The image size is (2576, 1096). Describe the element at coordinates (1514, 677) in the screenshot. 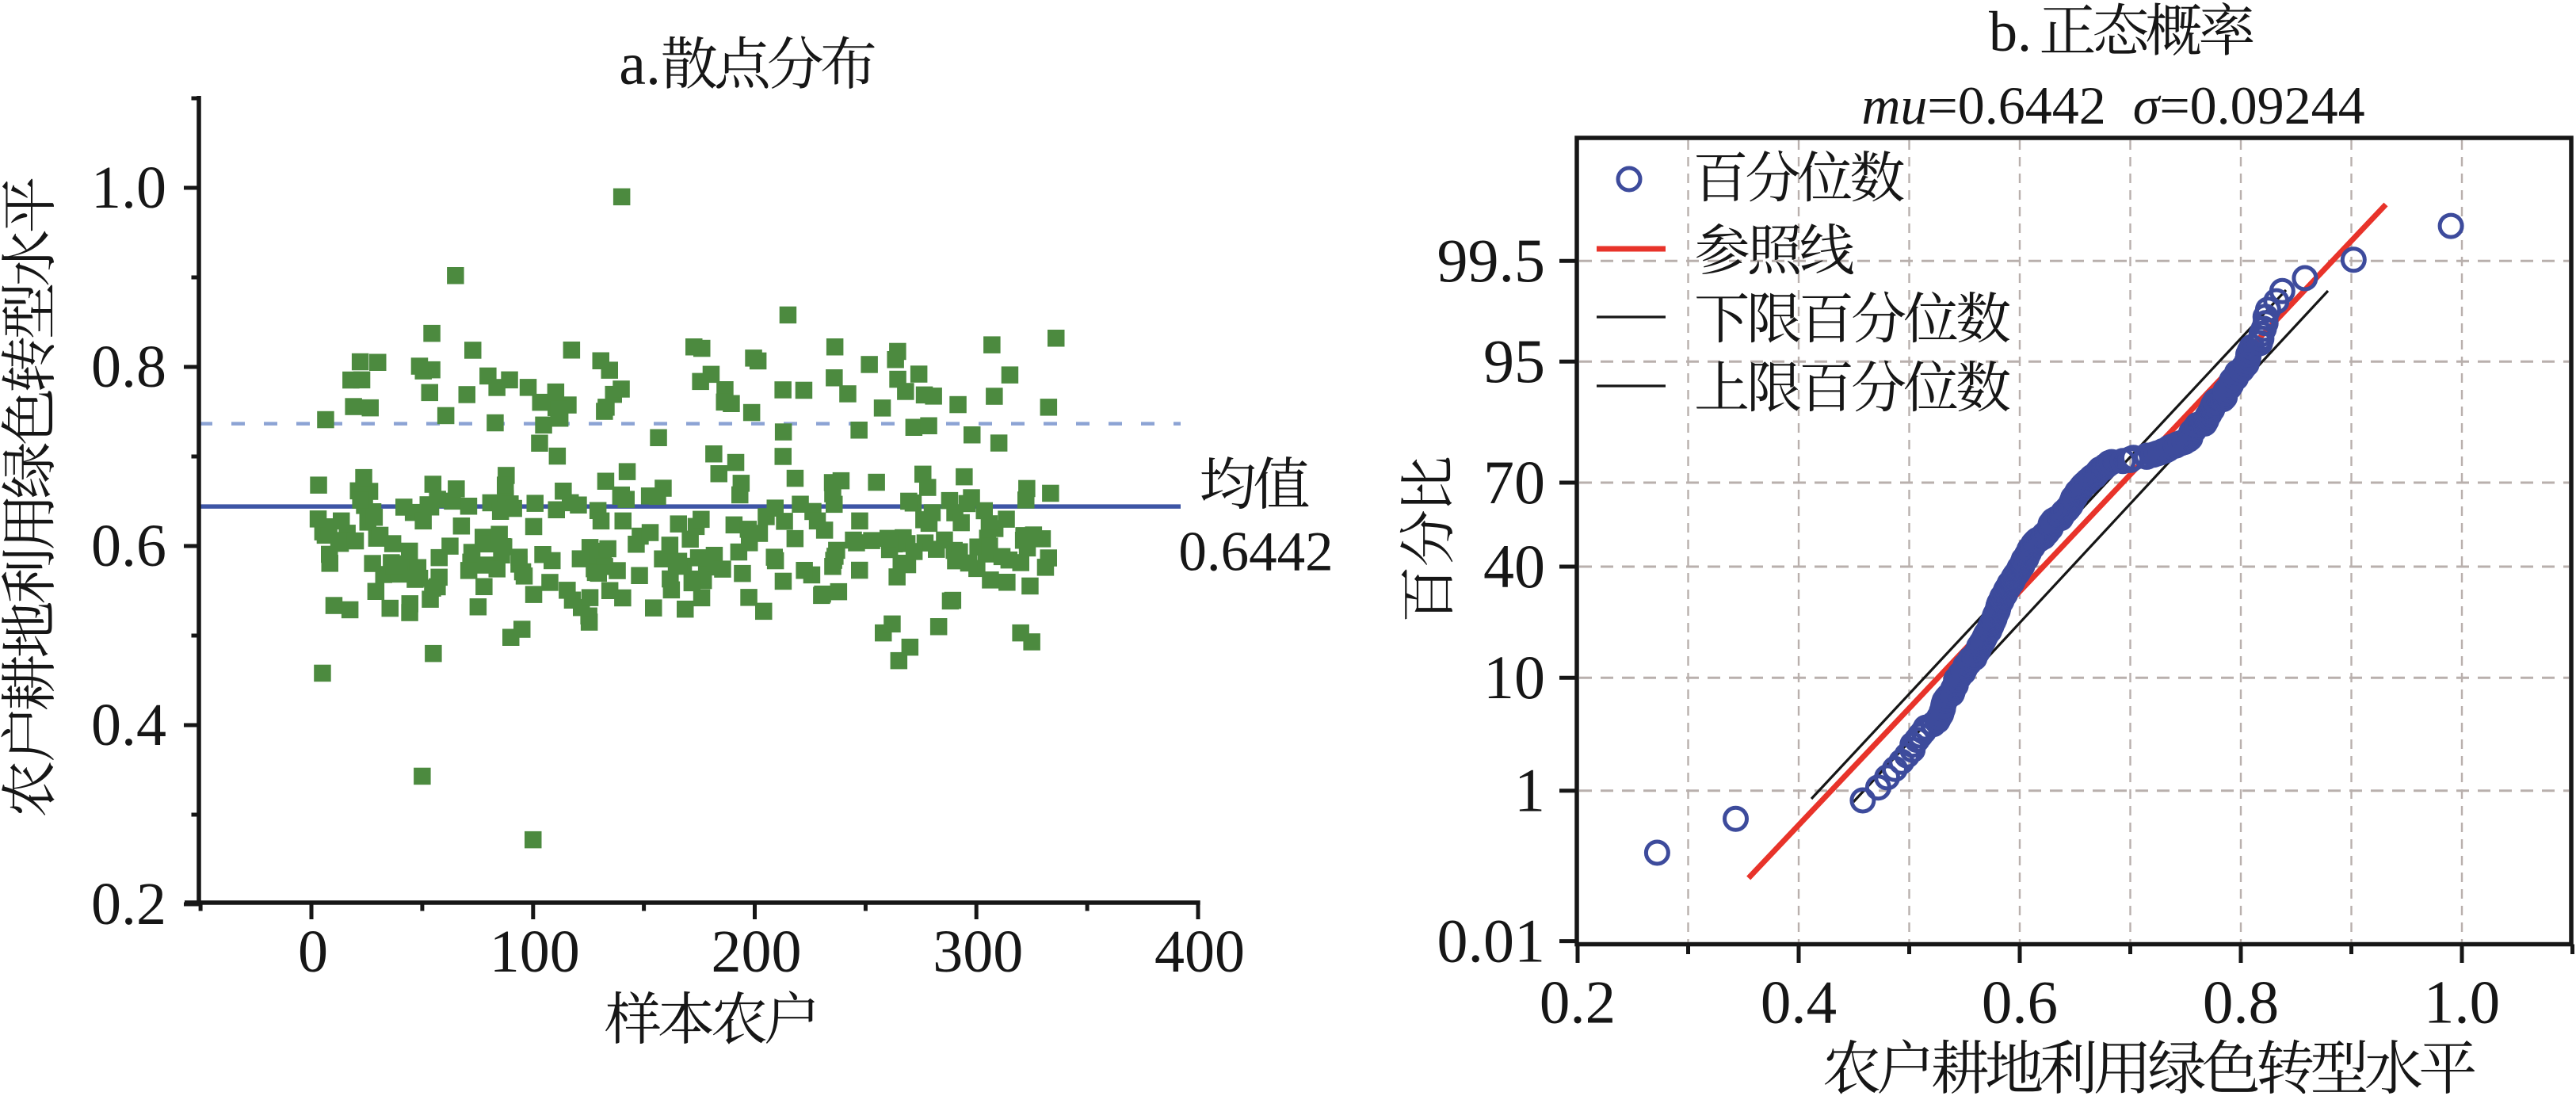

I see `svg-text: 10` at that location.